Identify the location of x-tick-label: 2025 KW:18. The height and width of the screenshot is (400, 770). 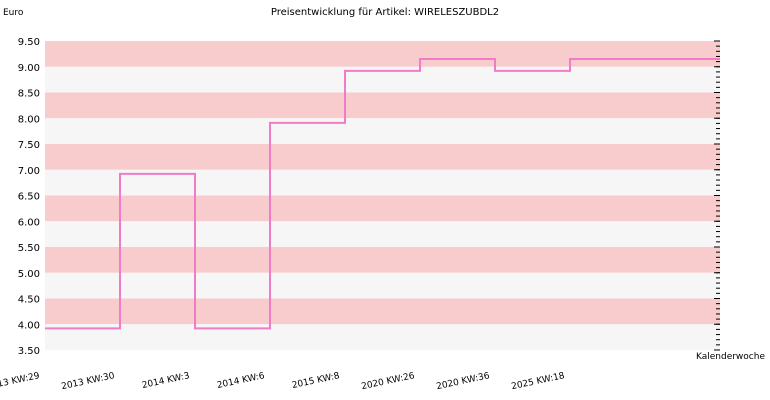
(538, 381).